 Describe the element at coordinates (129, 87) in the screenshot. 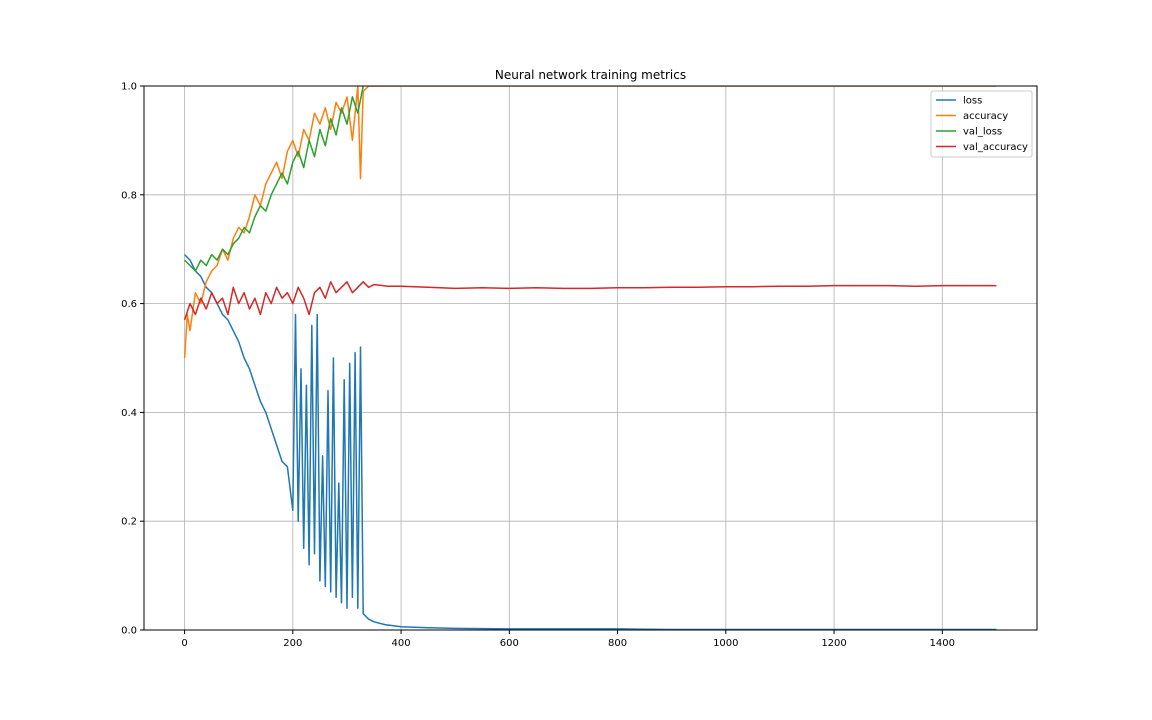

I see `y-tick-label: 1.0` at that location.